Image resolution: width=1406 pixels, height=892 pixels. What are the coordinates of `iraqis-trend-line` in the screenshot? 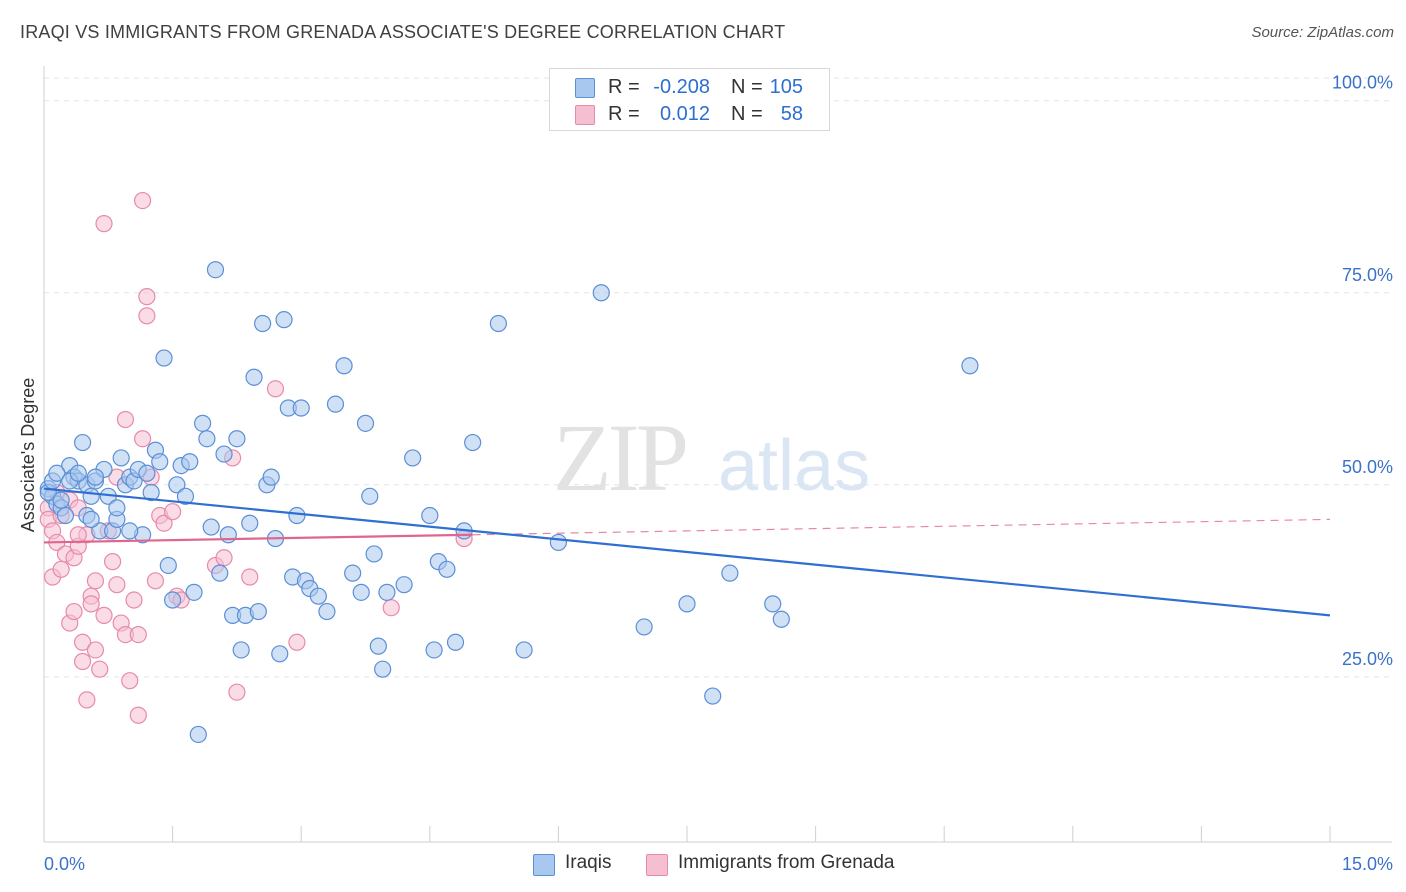 It's located at (687, 552).